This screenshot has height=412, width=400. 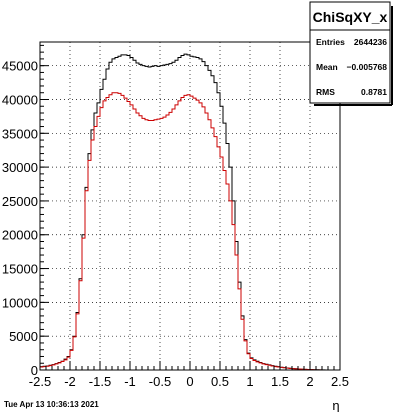 I want to click on y-tick-label: 40000, so click(x=20, y=99).